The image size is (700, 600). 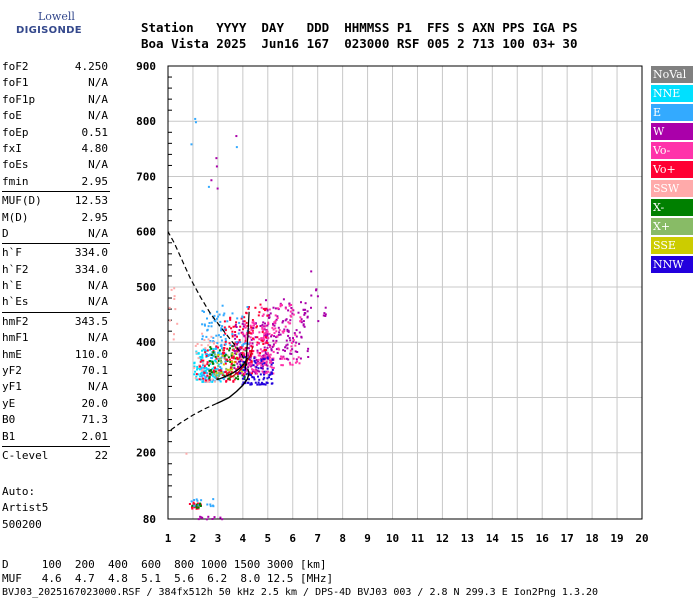 What do you see at coordinates (55, 322) in the screenshot?
I see `param-hmf2: hmF2 343.5` at bounding box center [55, 322].